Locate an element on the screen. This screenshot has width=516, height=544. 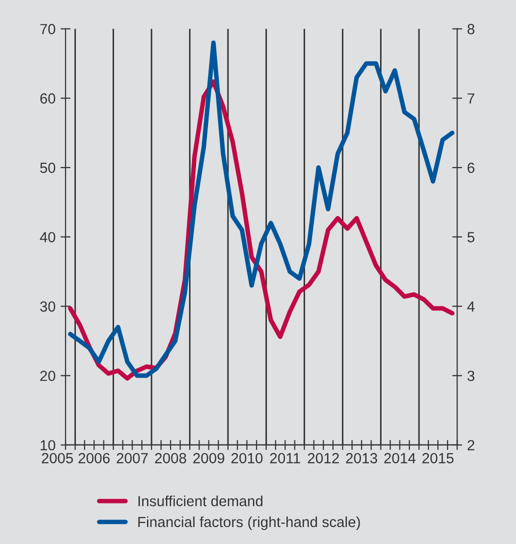
y-tick-label: 60 is located at coordinates (48, 98).